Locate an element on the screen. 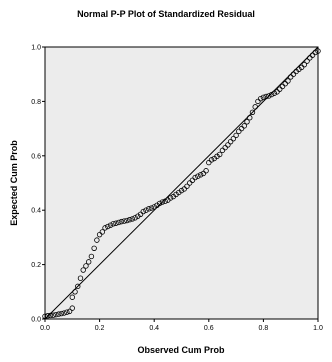 This screenshot has height=362, width=332. y-tick-label: 0.6 is located at coordinates (36, 156).